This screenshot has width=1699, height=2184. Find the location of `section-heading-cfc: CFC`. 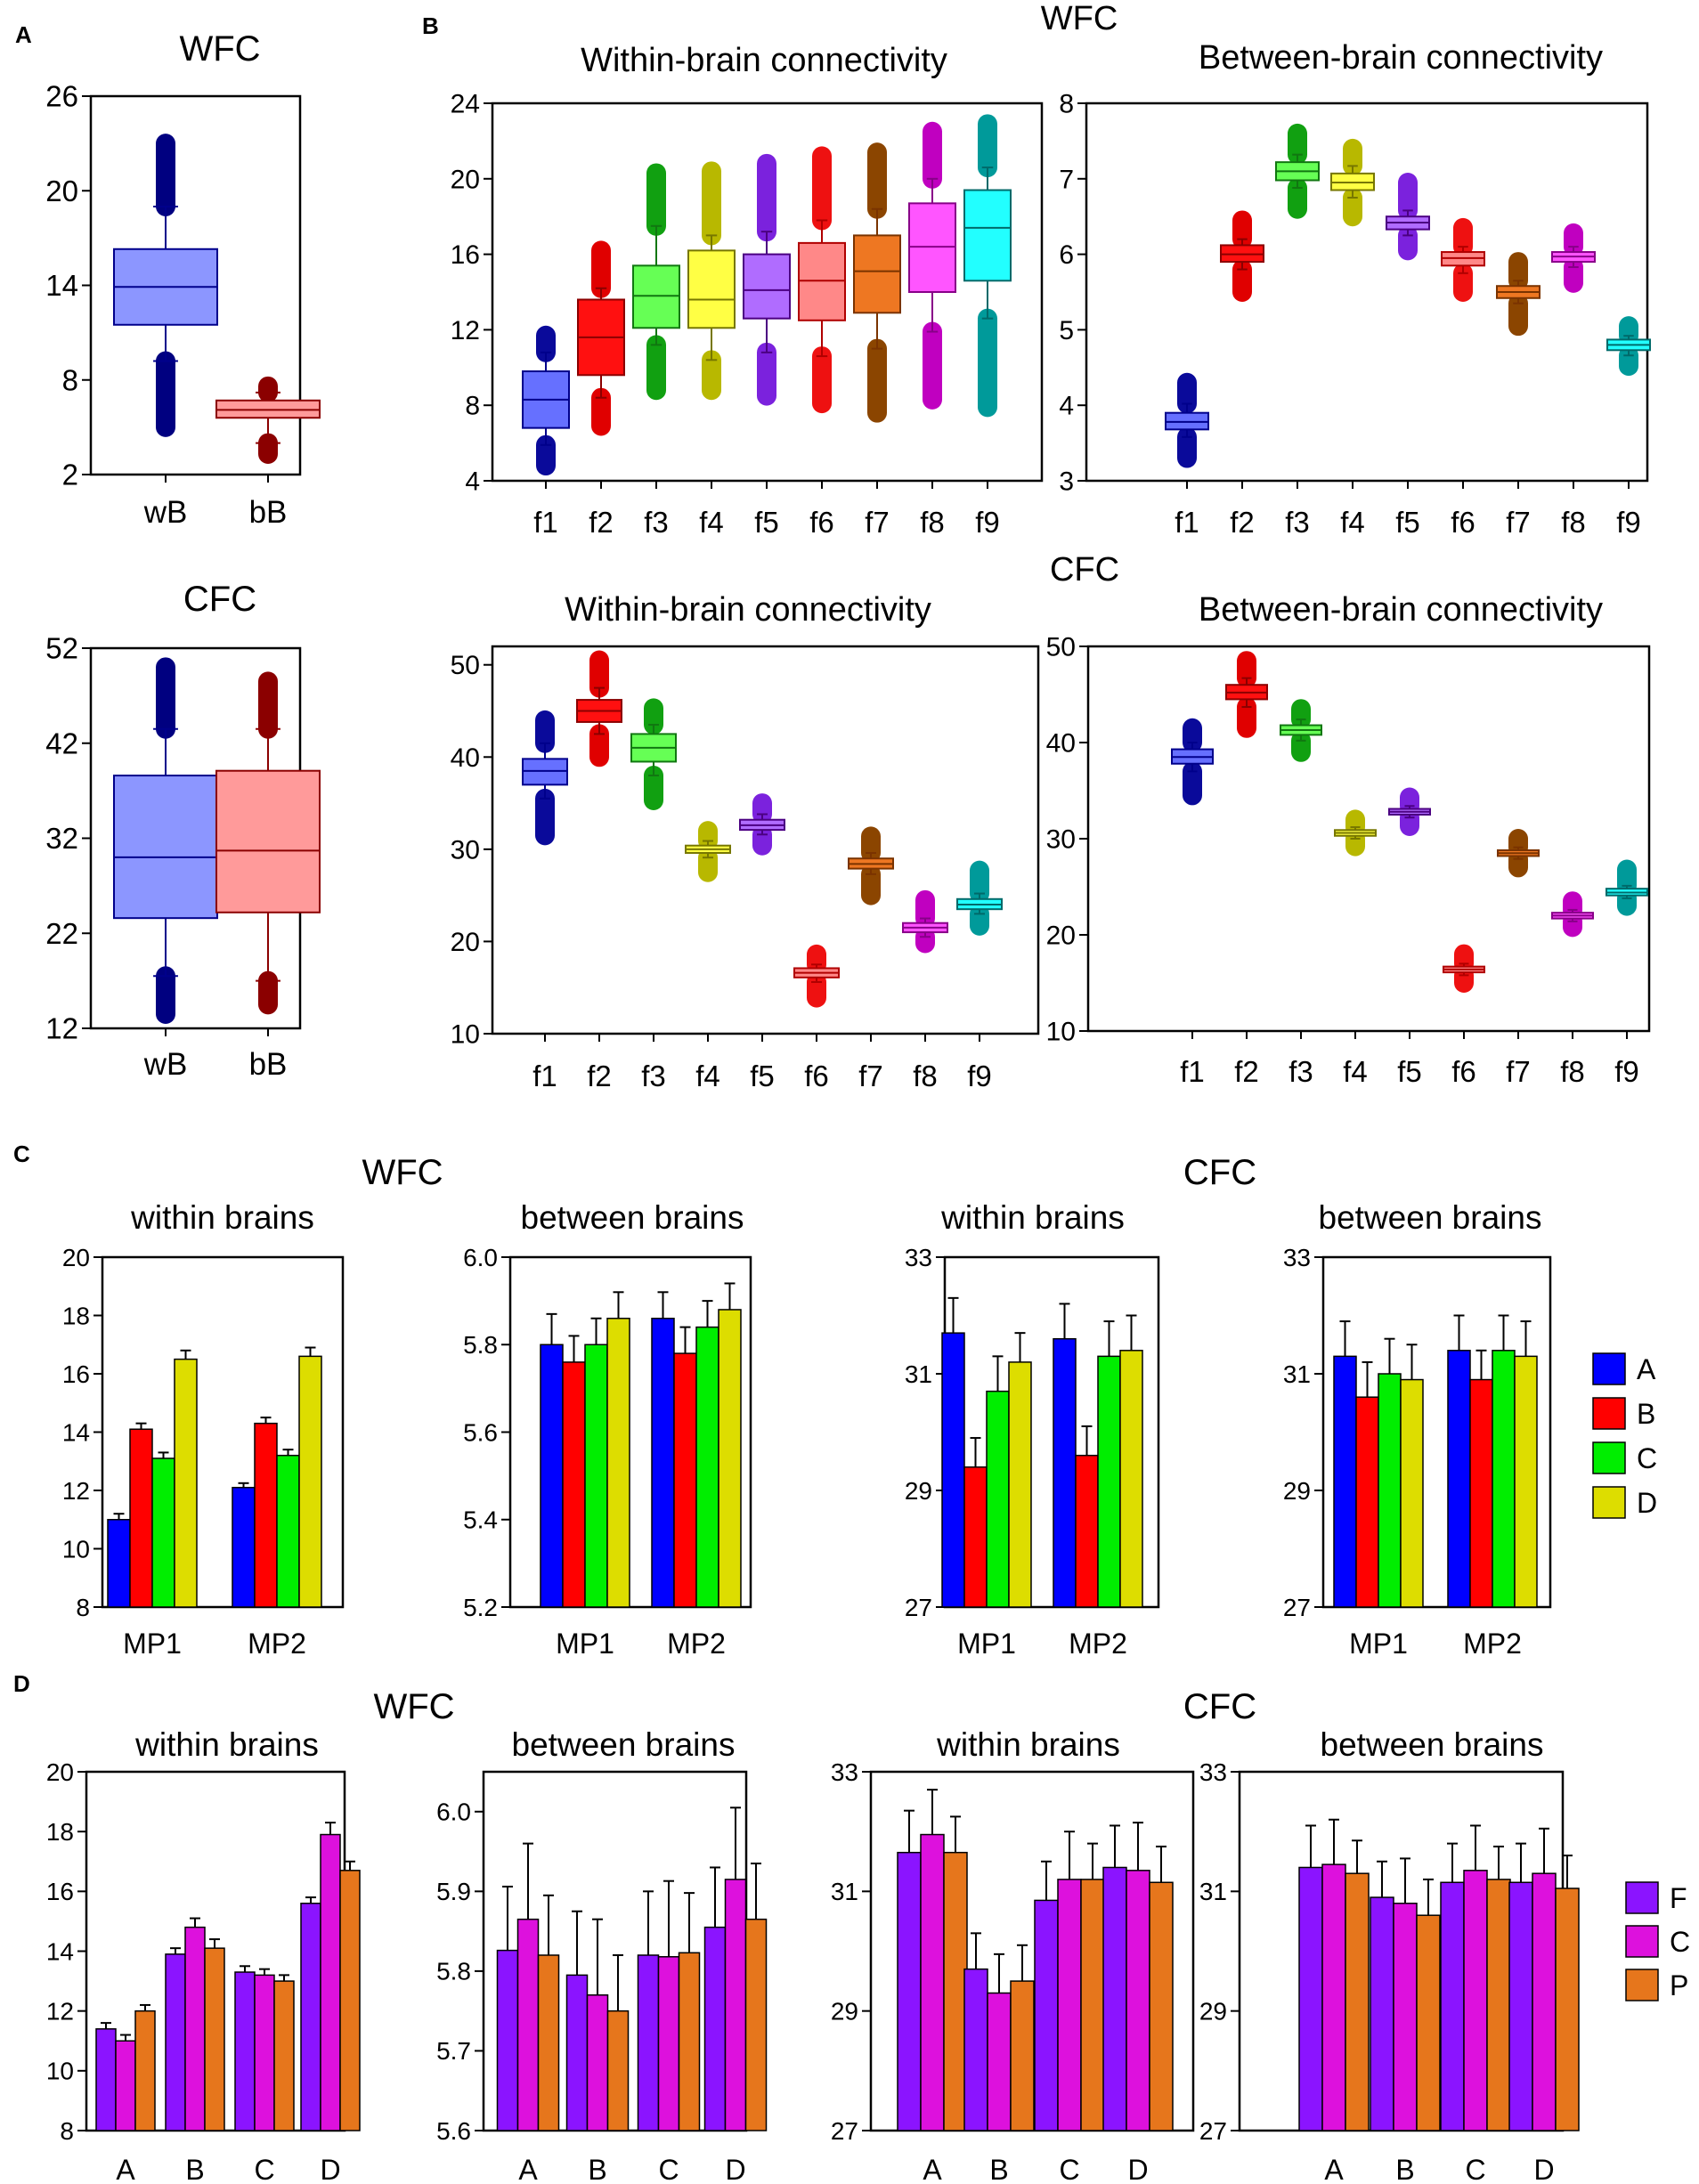

section-heading-cfc: CFC is located at coordinates (1084, 570).